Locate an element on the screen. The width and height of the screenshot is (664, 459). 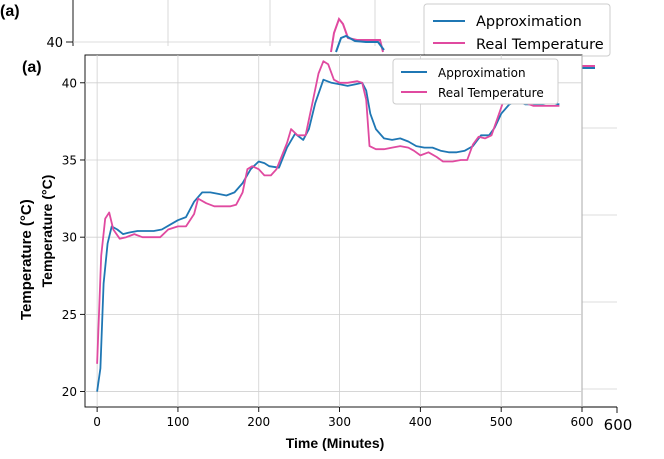
ghost-ylabel: Temperature (°C) is located at coordinates (26, 259).